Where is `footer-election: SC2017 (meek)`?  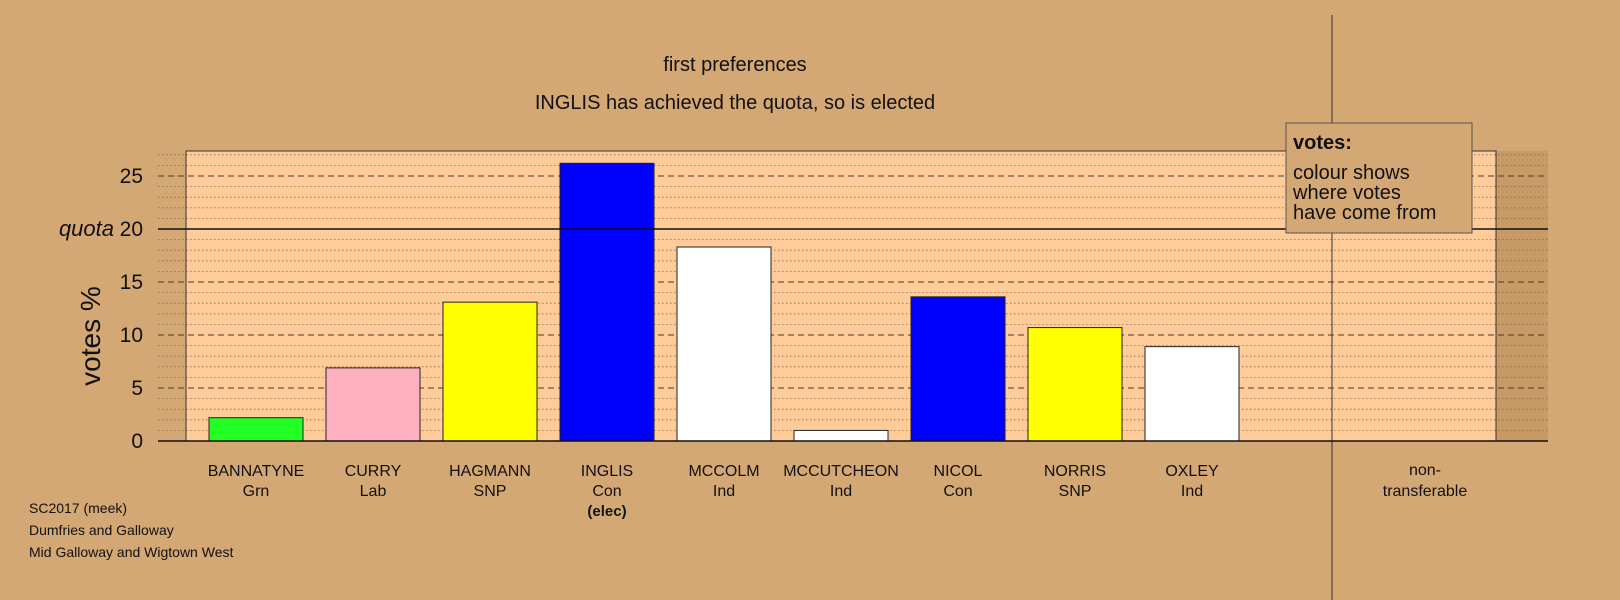 footer-election: SC2017 (meek) is located at coordinates (78, 508).